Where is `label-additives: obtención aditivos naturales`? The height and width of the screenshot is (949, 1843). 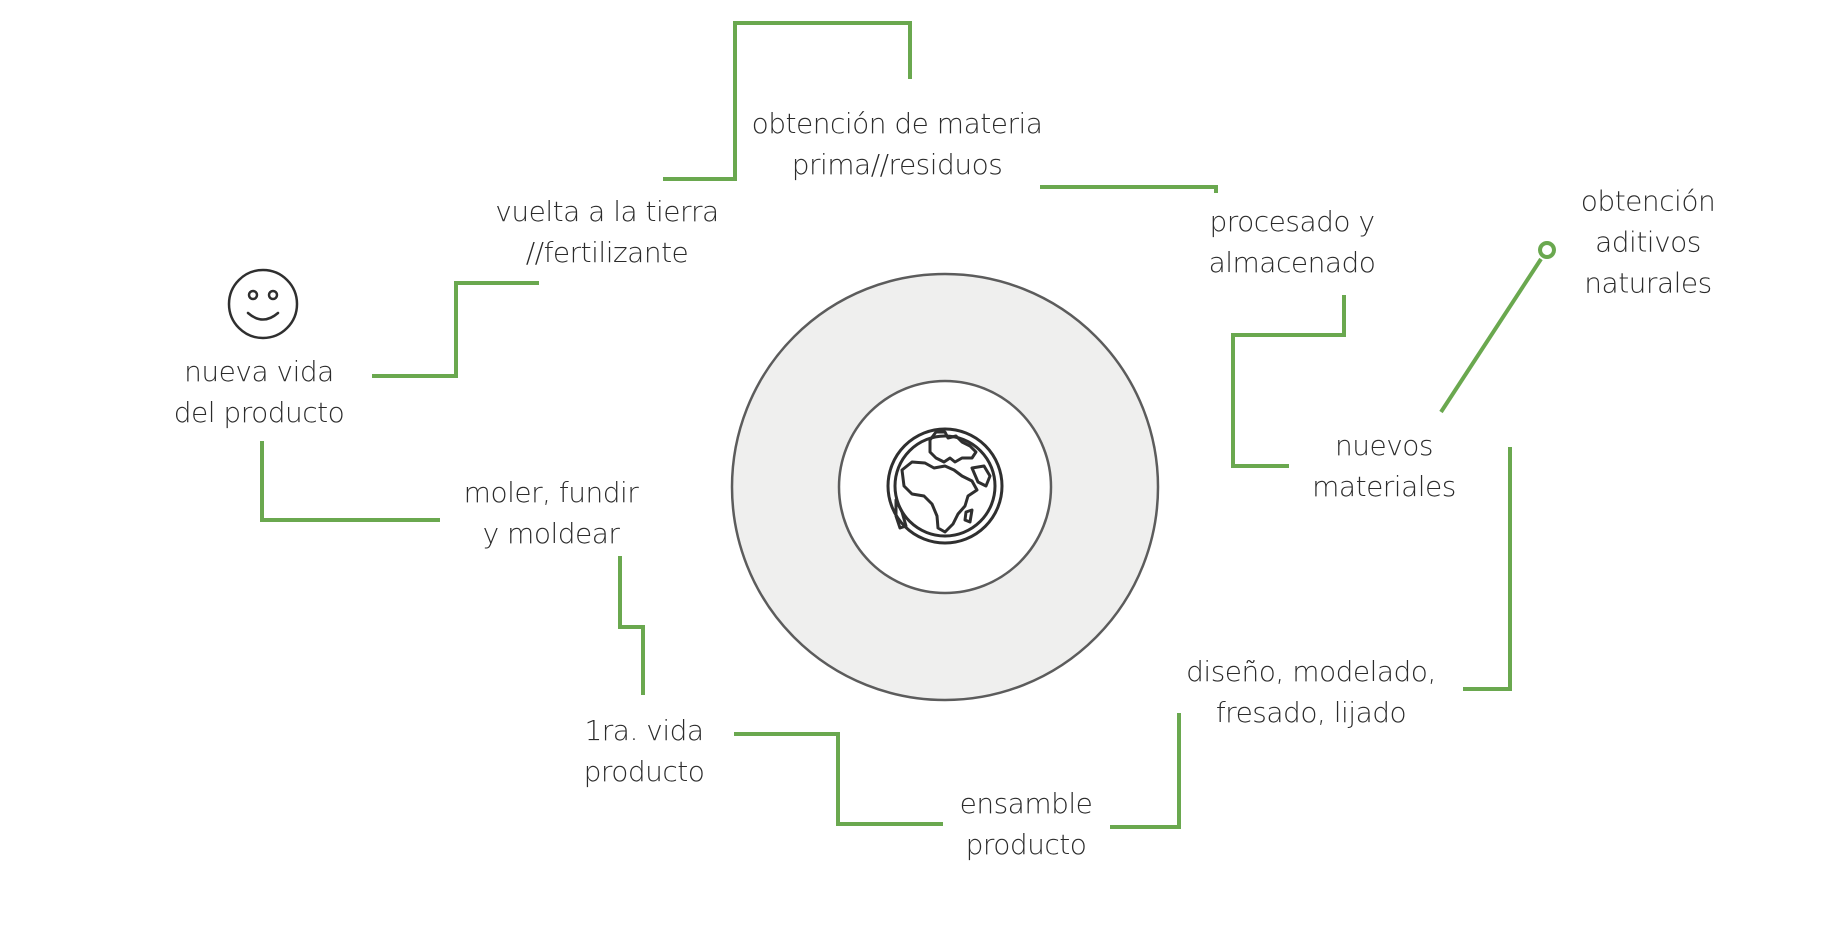
label-additives: obtención aditivos naturales is located at coordinates (1648, 242).